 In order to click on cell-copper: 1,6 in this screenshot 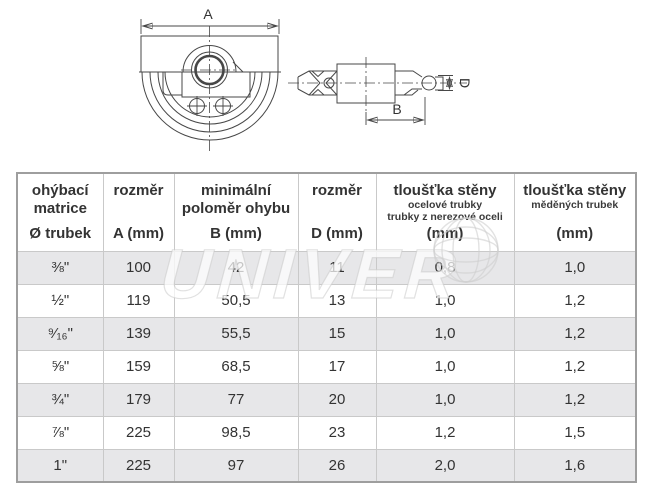, I will do `click(575, 465)`.